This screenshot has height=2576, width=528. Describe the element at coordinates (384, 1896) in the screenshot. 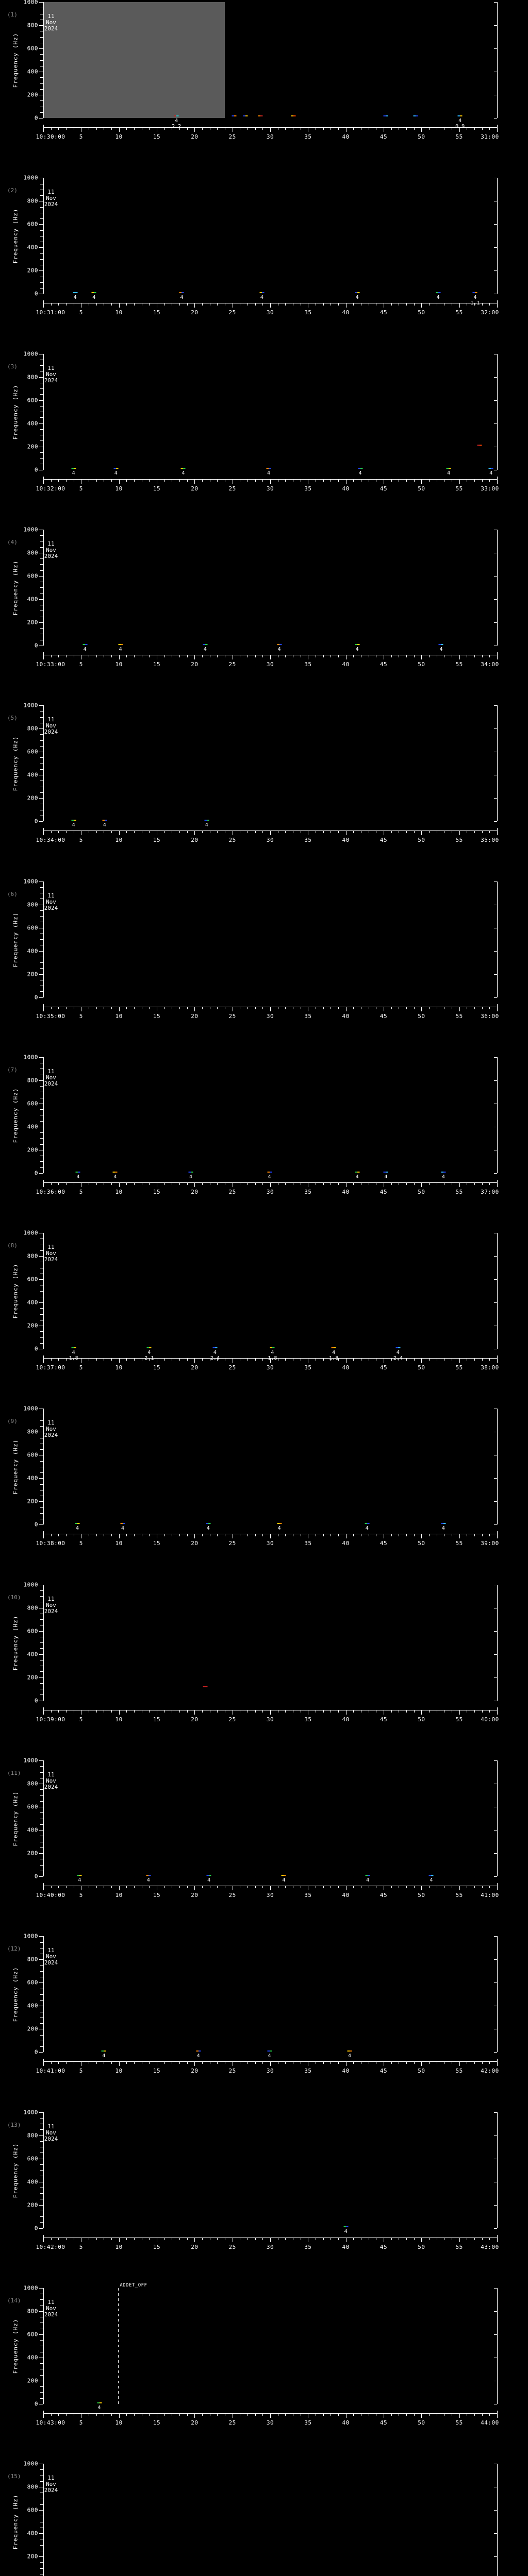

I see `x-axis-tick-label: 45` at that location.